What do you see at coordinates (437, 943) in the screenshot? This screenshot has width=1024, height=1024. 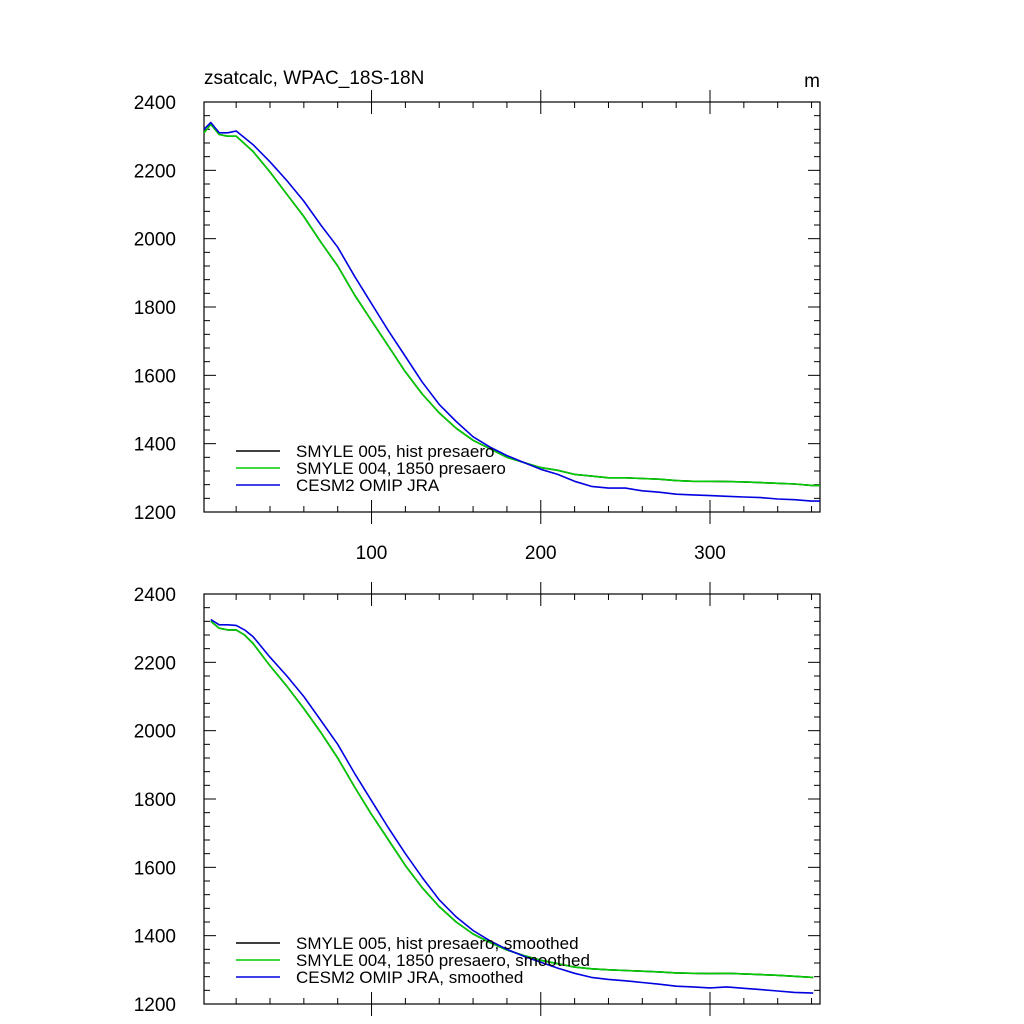 I see `legend-label-1: SMYLE 005, hist presaero, smoothed` at bounding box center [437, 943].